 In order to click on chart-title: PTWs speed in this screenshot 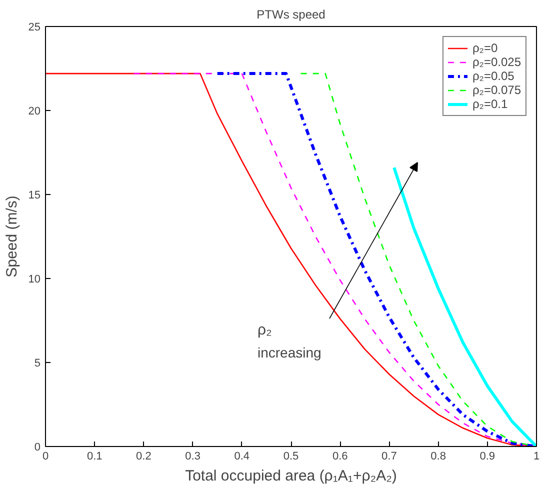, I will do `click(291, 15)`.